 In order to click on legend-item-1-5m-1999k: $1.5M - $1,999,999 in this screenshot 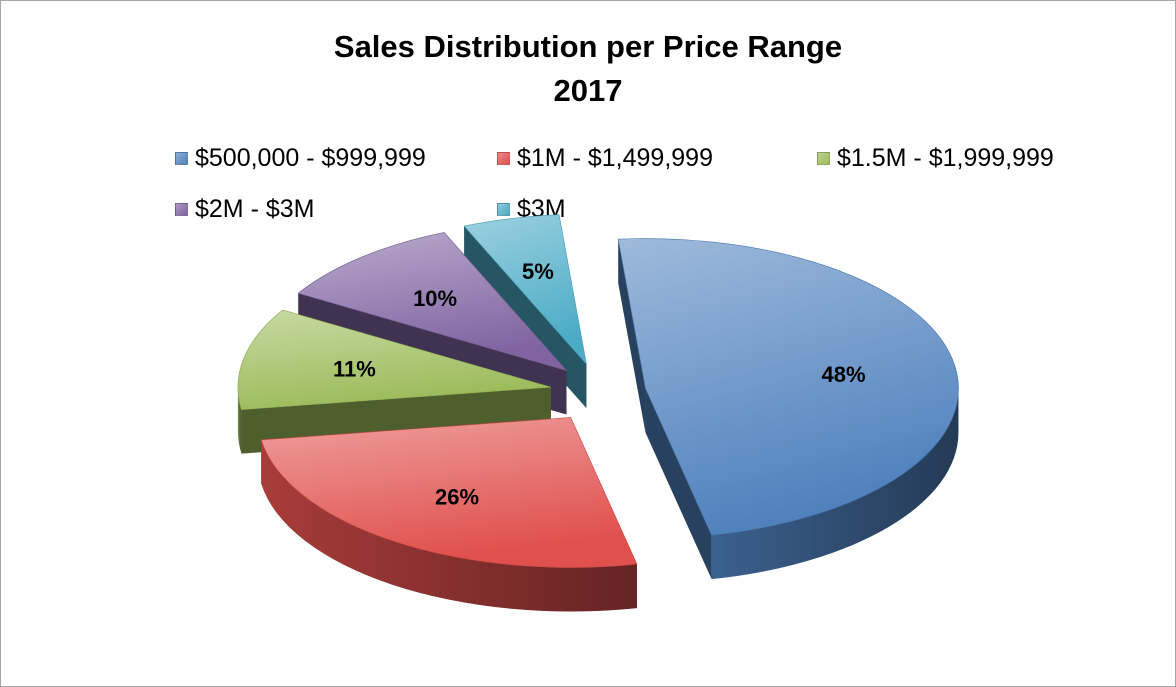, I will do `click(935, 158)`.